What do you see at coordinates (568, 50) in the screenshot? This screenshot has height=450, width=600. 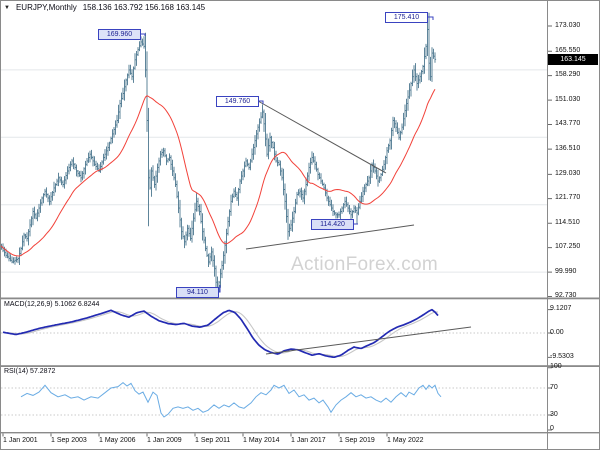 I see `price-axis-label: 165.550` at bounding box center [568, 50].